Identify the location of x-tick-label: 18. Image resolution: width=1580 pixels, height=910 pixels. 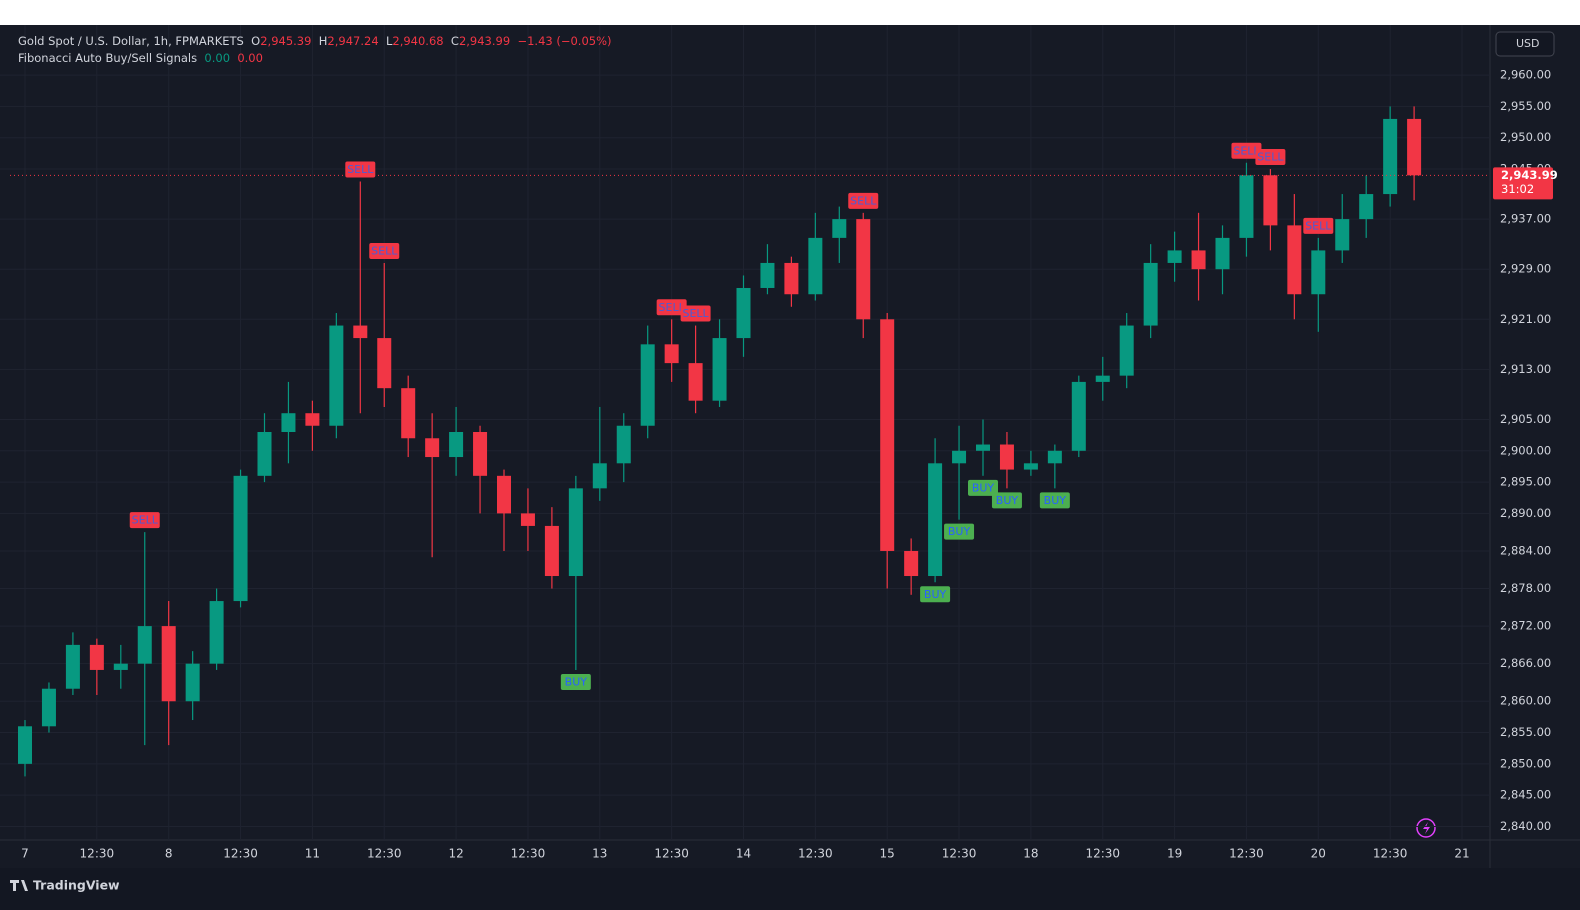
(1030, 854).